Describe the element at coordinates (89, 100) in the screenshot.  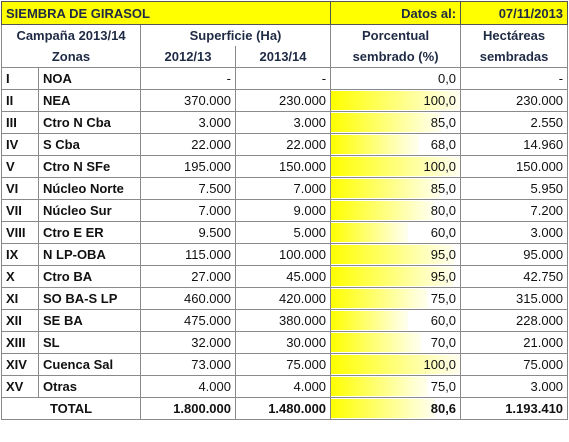
I see `zone: NEA` at that location.